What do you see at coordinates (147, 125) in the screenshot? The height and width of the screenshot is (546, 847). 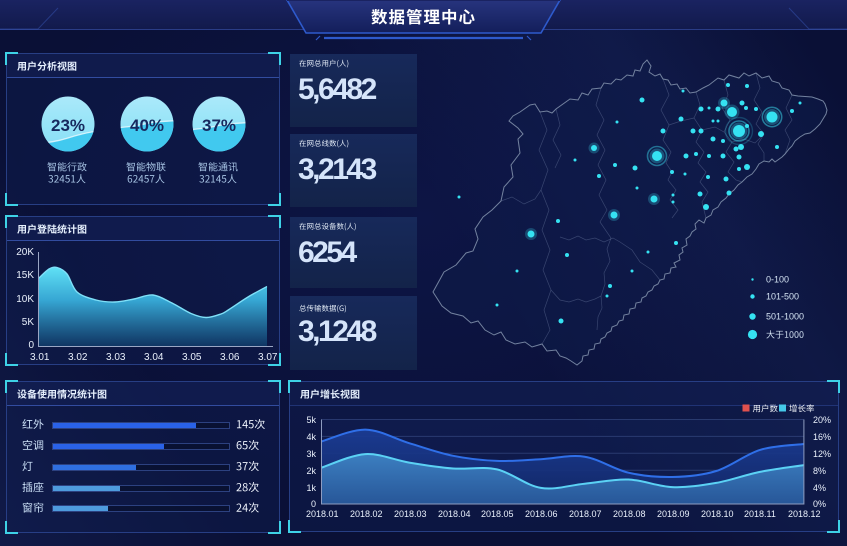 I see `svg-text: 40%` at bounding box center [147, 125].